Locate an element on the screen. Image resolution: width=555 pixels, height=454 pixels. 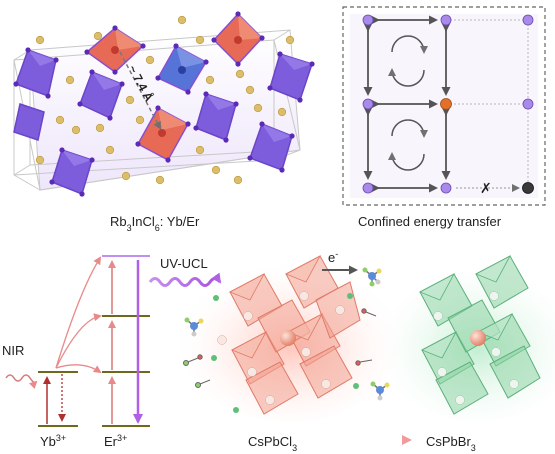
transfer-label: Confined energy transfer is located at coordinates (430, 221).